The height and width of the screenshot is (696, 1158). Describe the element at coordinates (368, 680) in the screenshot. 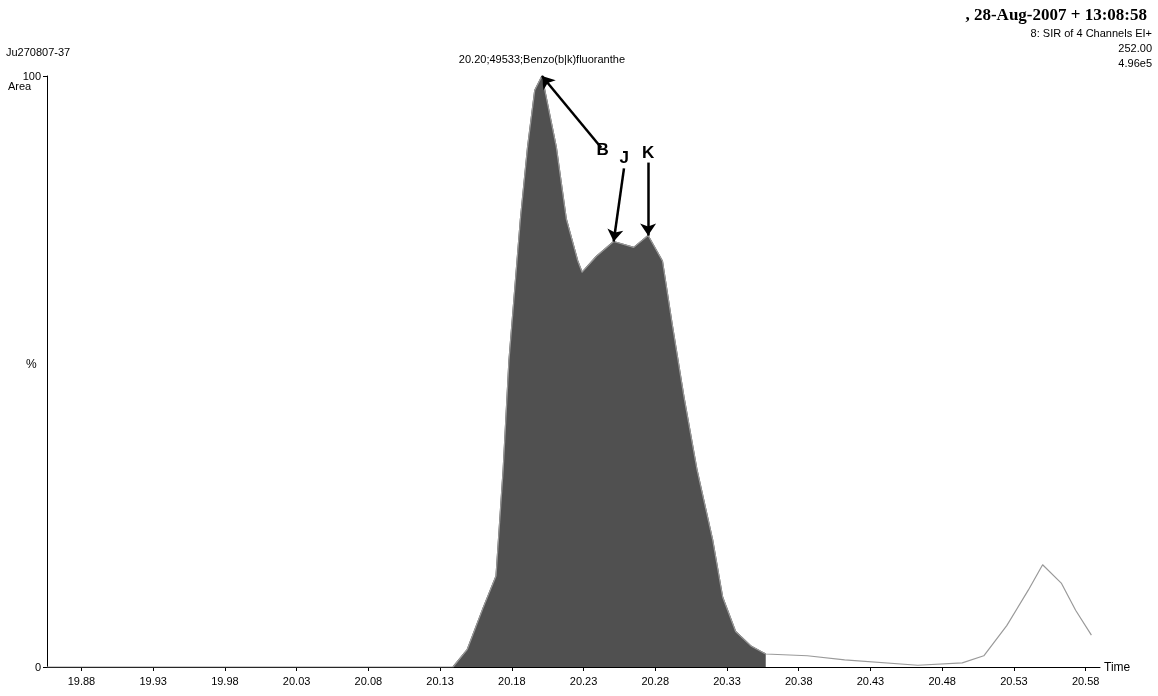

I see `x-tick-label: 20.08` at that location.